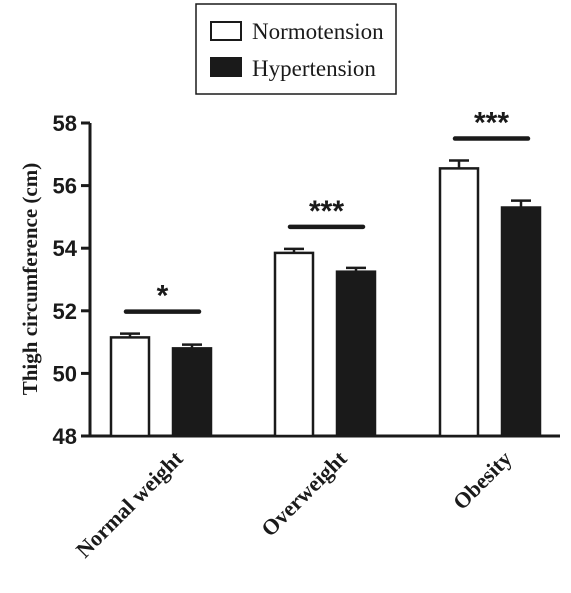 The height and width of the screenshot is (593, 571). What do you see at coordinates (65, 123) in the screenshot?
I see `y-tick-label: 58` at bounding box center [65, 123].